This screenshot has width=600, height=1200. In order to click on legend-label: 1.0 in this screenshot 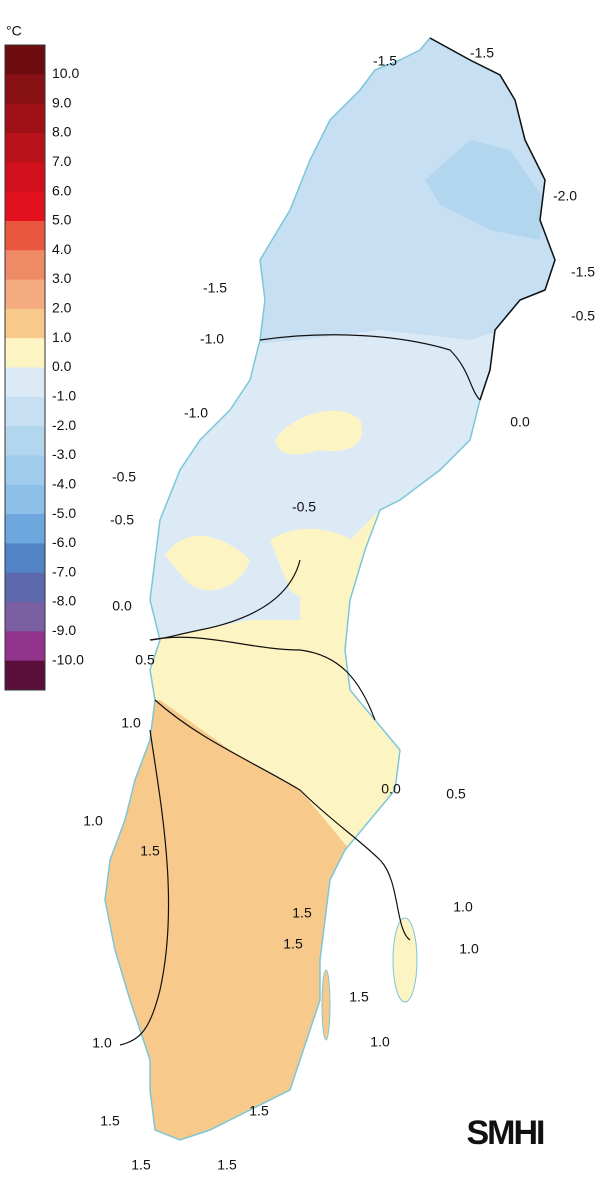, I will do `click(62, 337)`.